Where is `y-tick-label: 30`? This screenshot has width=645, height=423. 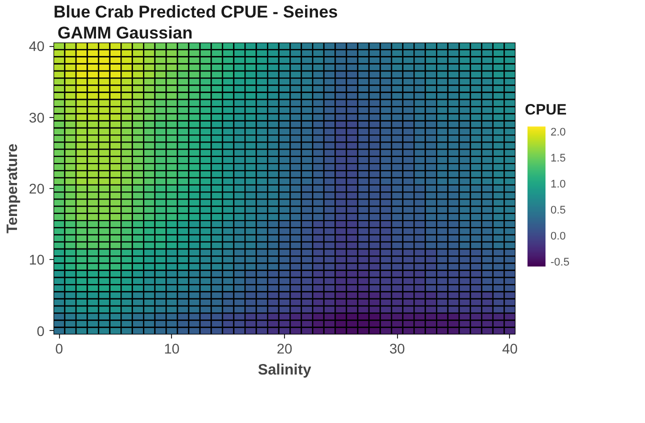 y-tick-label: 30 is located at coordinates (36, 117).